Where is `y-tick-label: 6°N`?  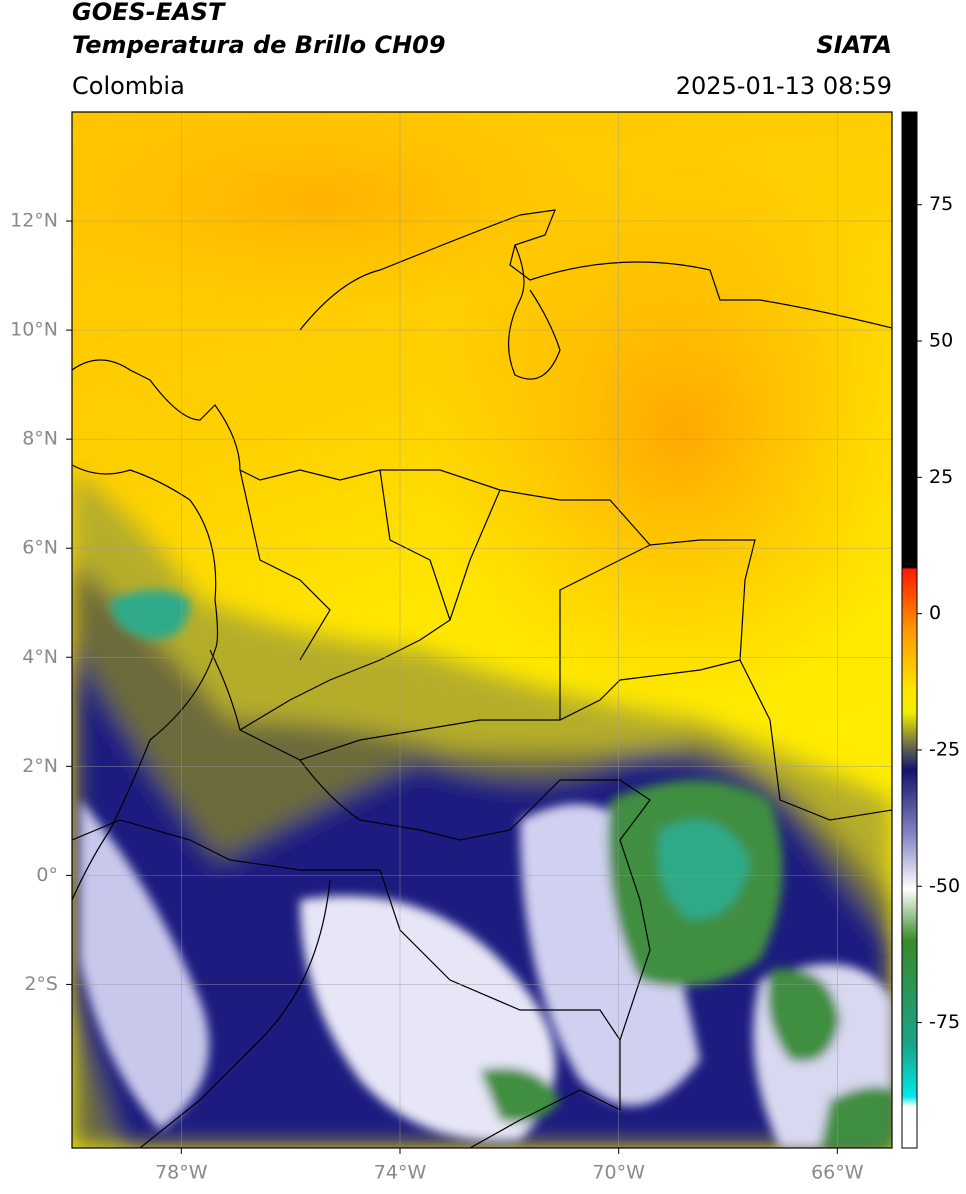
y-tick-label: 6°N is located at coordinates (40, 548).